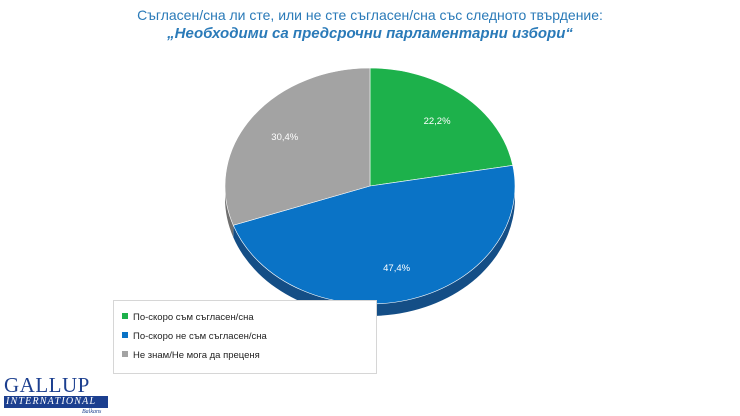  What do you see at coordinates (56, 402) in the screenshot?
I see `logo-band: INTERNATIONAL` at bounding box center [56, 402].